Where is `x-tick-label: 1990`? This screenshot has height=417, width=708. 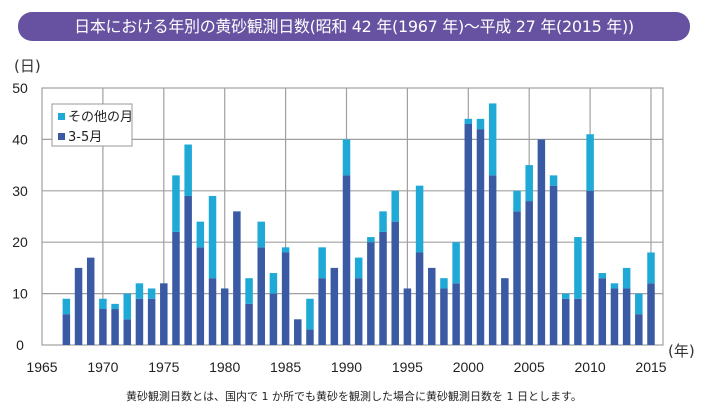
x-tick-label: 1990 is located at coordinates (346, 367).